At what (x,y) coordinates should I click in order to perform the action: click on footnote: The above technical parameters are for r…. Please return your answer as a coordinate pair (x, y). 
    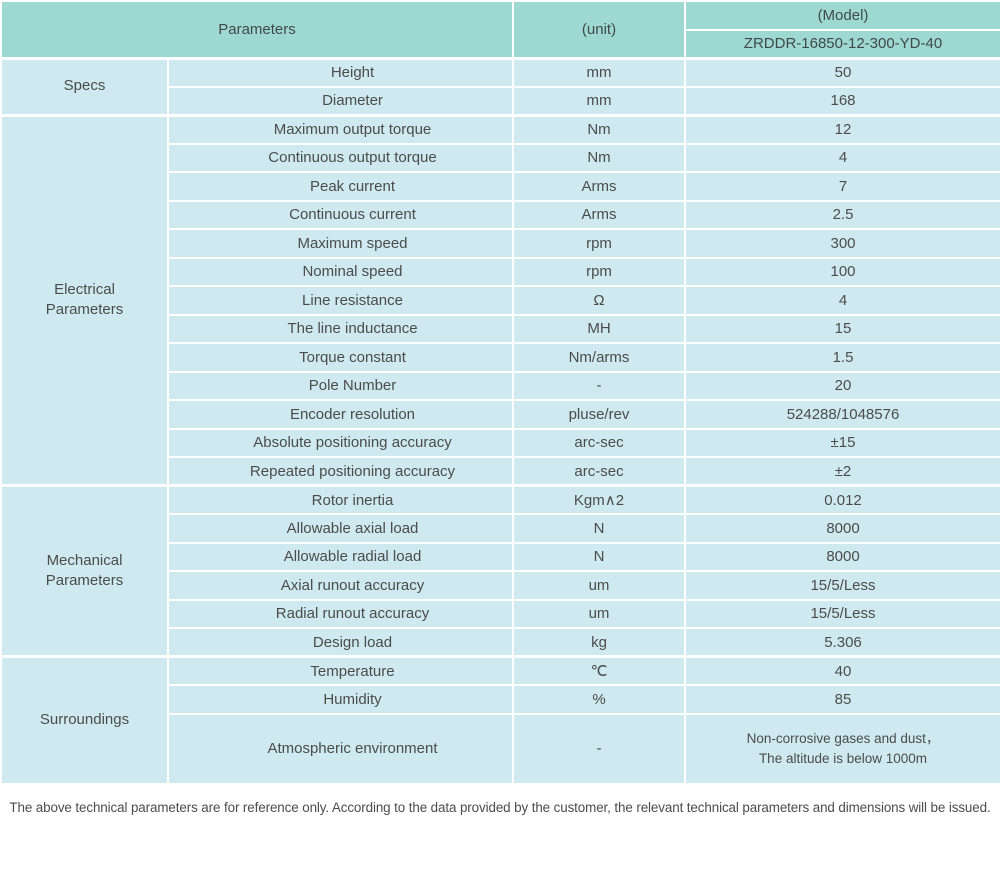
    Looking at the image, I should click on (500, 807).